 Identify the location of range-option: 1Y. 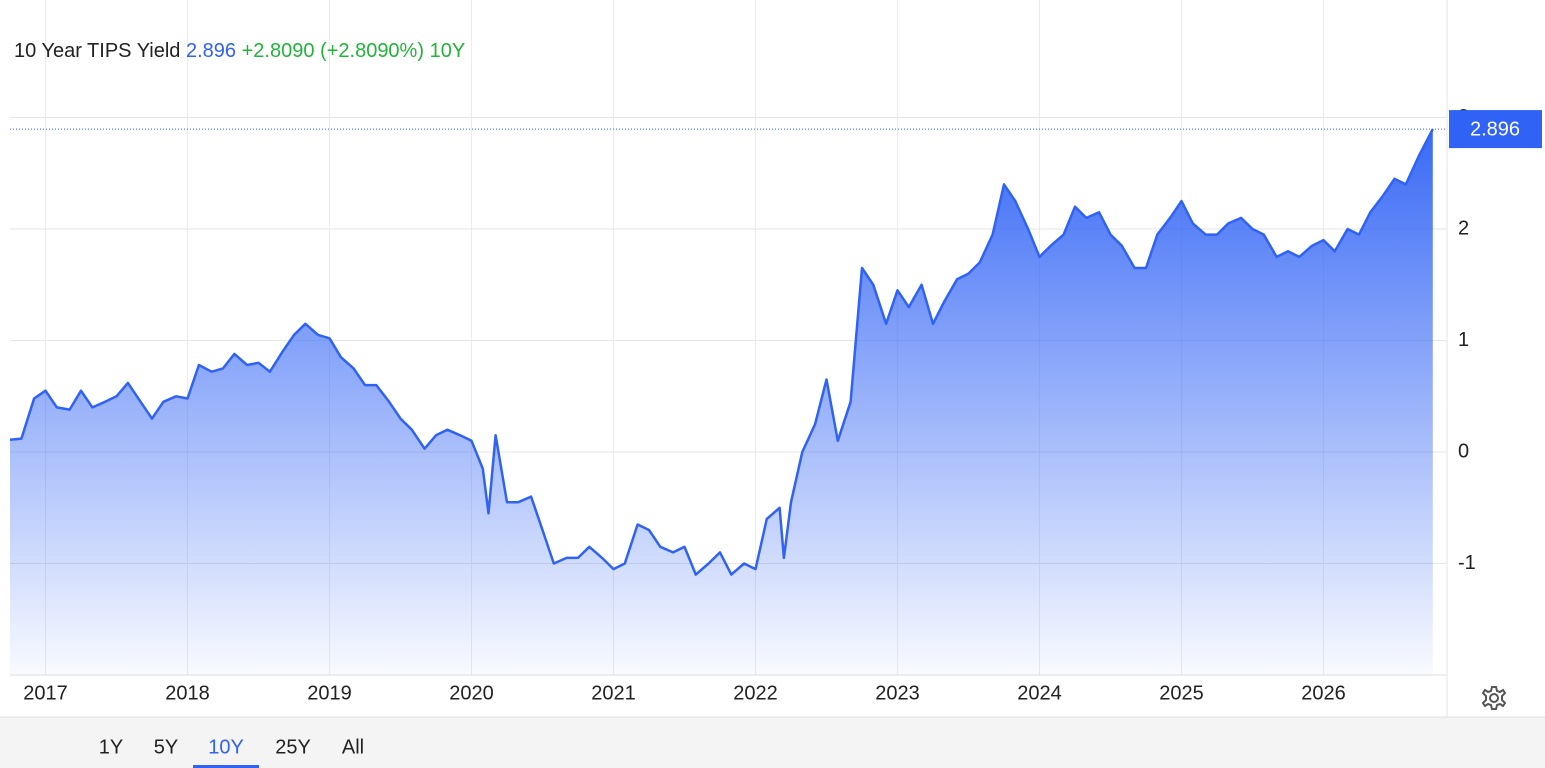
(111, 747).